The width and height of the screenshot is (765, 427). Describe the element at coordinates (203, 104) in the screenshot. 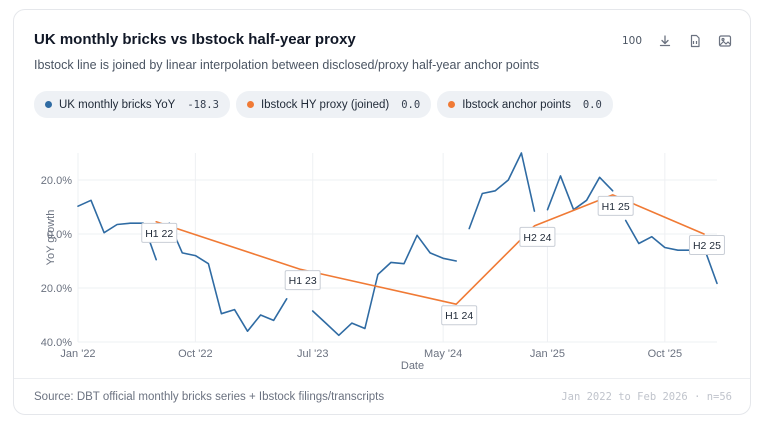

I see `legend-value: -18.3` at that location.